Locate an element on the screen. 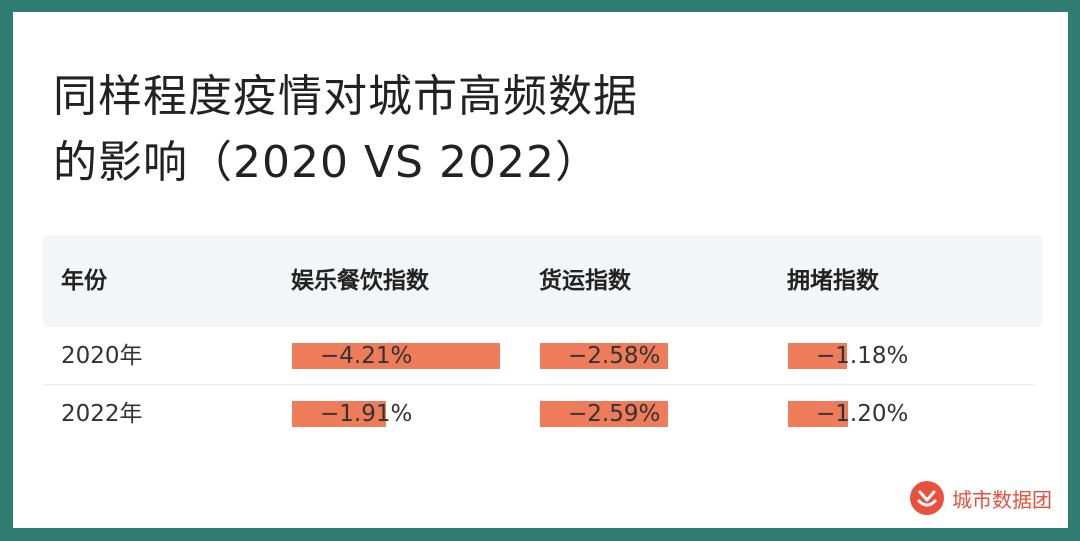 The height and width of the screenshot is (541, 1080). header-entertainment: 娱乐餐饮指数 is located at coordinates (360, 281).